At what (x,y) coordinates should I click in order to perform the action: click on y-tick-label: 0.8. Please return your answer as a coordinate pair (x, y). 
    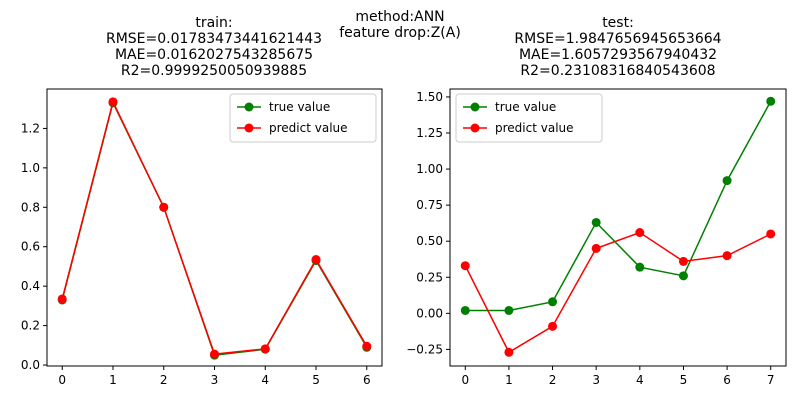
    Looking at the image, I should click on (30, 207).